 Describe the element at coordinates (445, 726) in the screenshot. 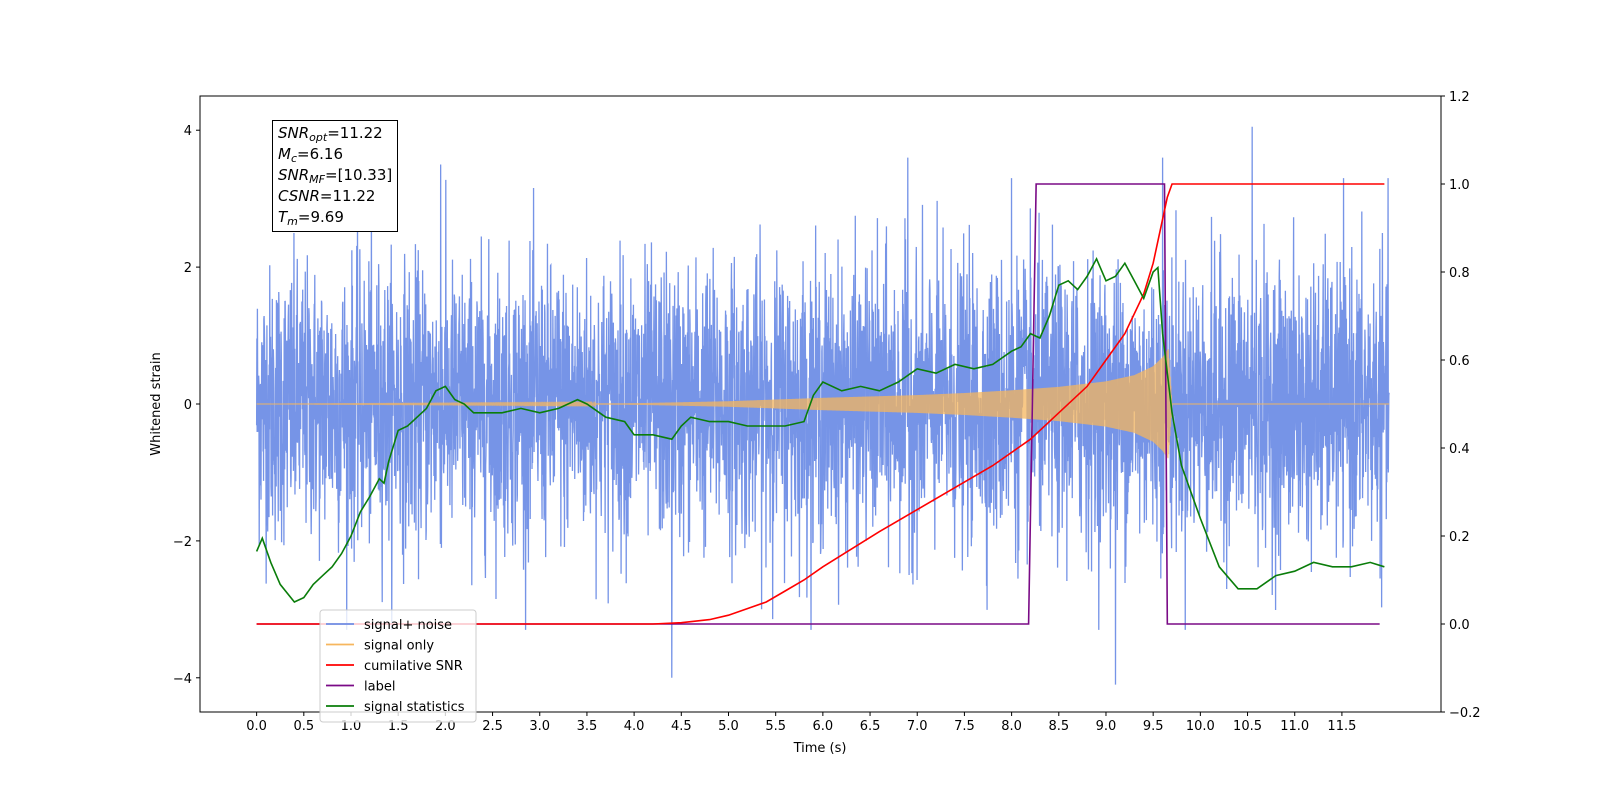

I see `x-tick-label: 2.0` at that location.